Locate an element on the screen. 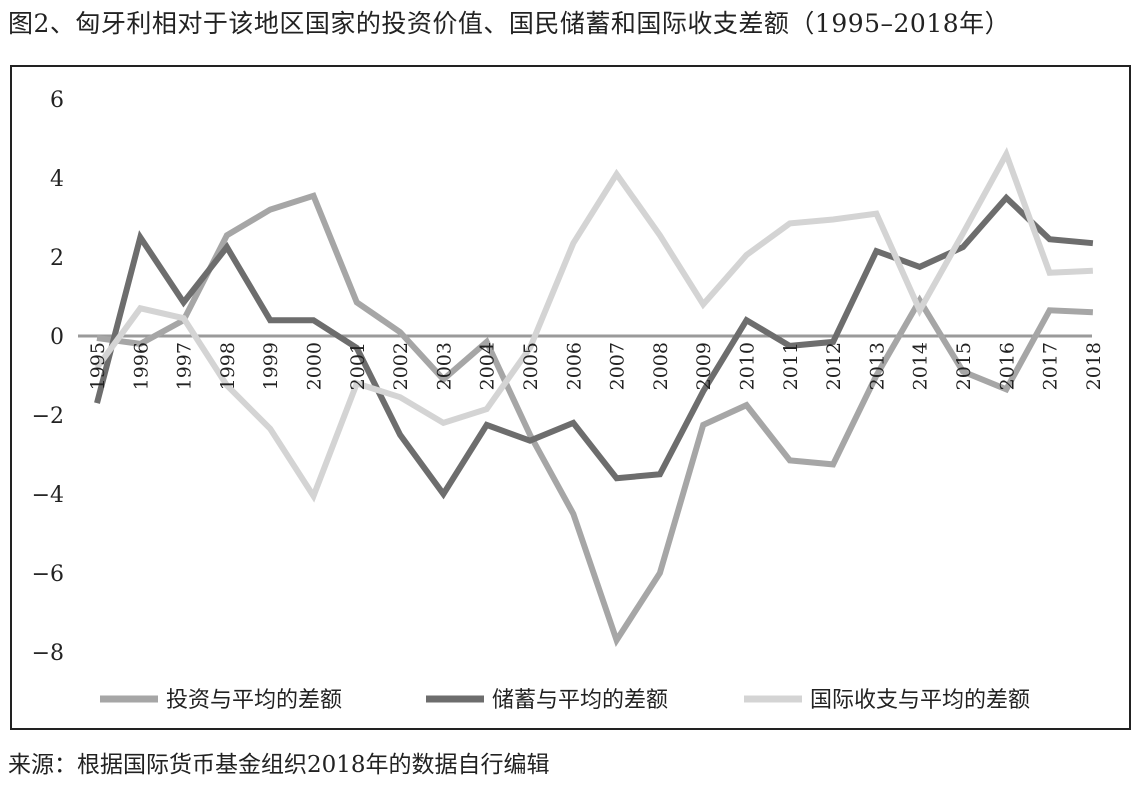 The height and width of the screenshot is (787, 1138). y-tick-label: 4 is located at coordinates (57, 179).